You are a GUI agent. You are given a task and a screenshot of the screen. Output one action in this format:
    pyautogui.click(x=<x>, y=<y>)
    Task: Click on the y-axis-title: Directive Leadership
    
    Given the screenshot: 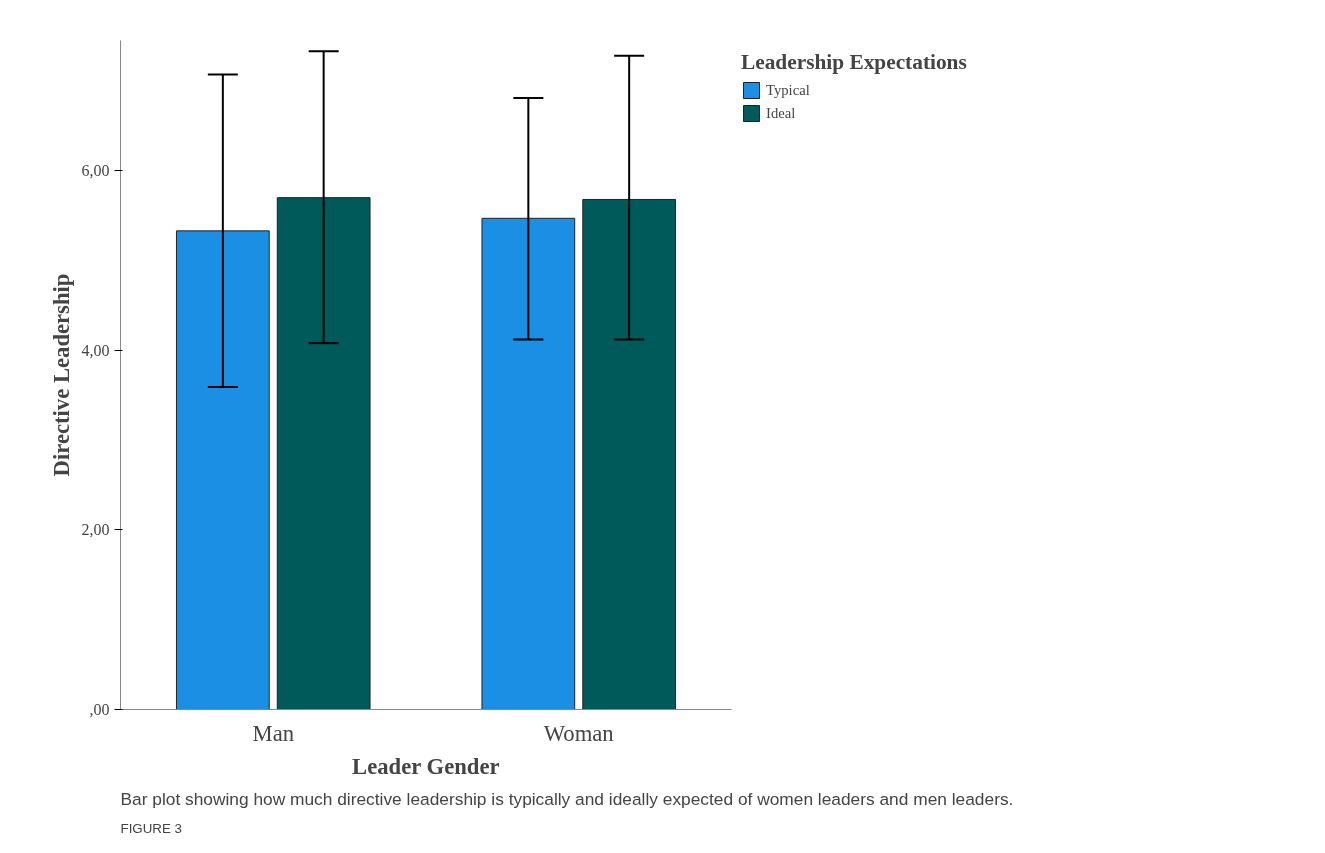 What is the action you would take?
    pyautogui.click(x=61, y=375)
    